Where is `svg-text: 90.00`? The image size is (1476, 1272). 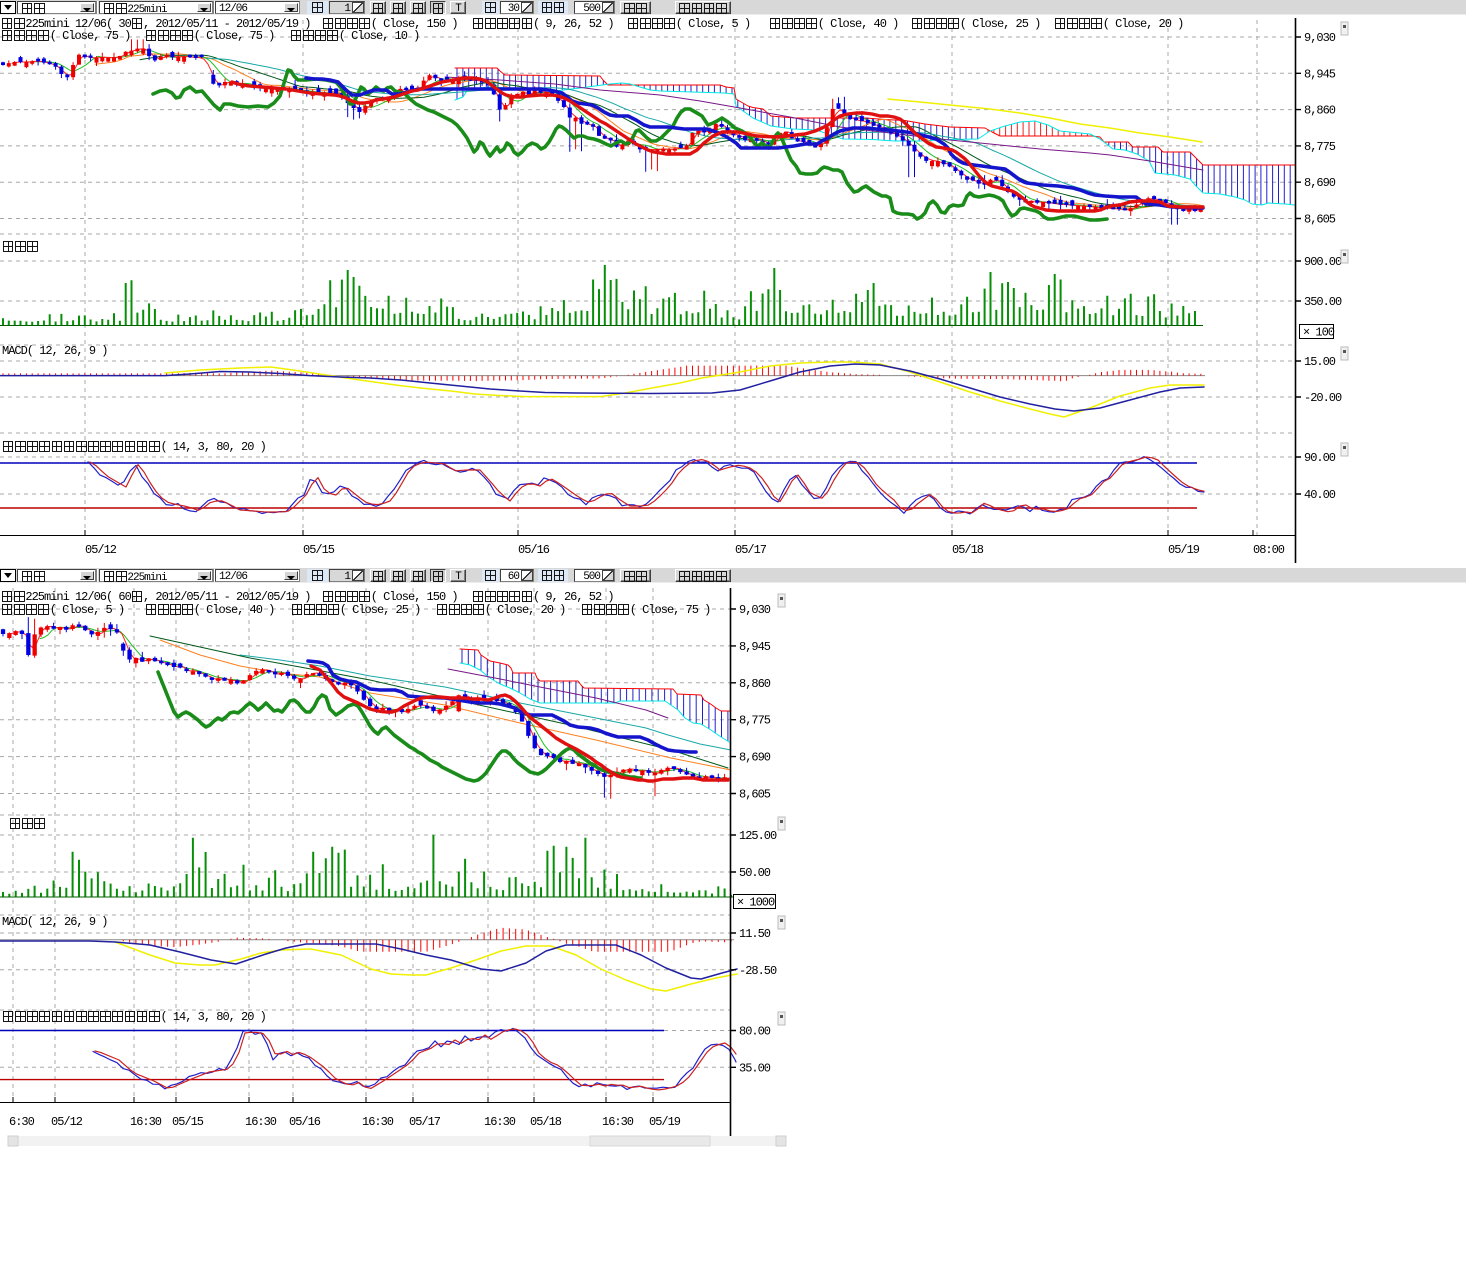 svg-text: 90.00 is located at coordinates (1320, 458).